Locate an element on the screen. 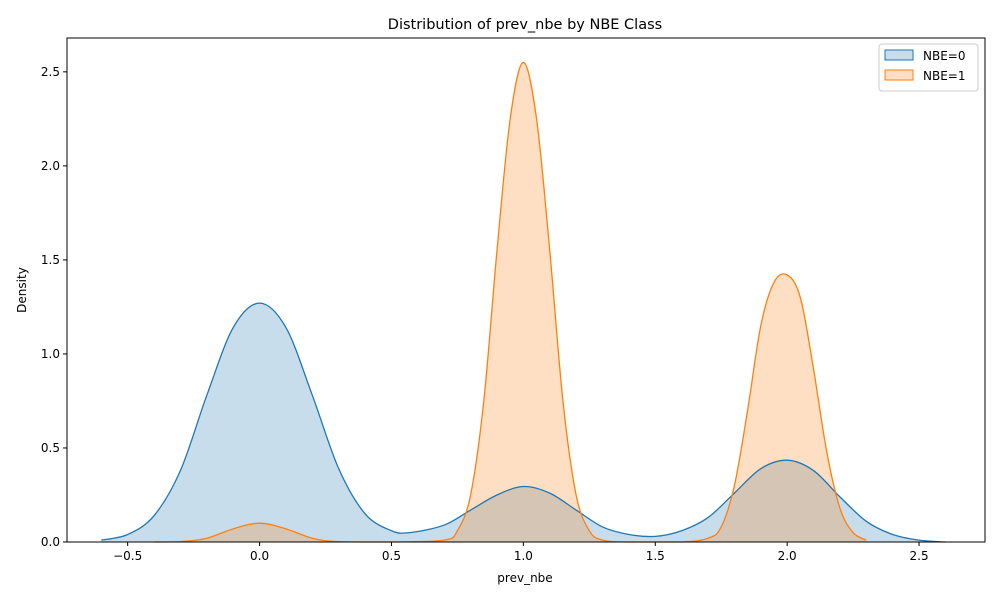 The width and height of the screenshot is (1000, 600). legend-label: NBE=0 is located at coordinates (944, 56).